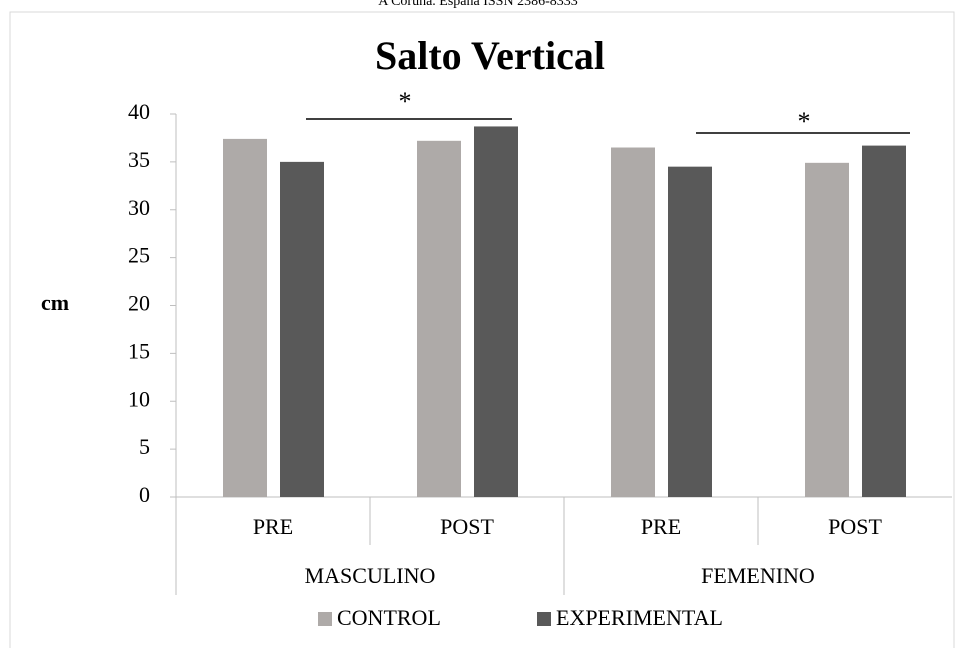 This screenshot has width=956, height=648. I want to click on chart-title: Salto Vertical, so click(490, 55).